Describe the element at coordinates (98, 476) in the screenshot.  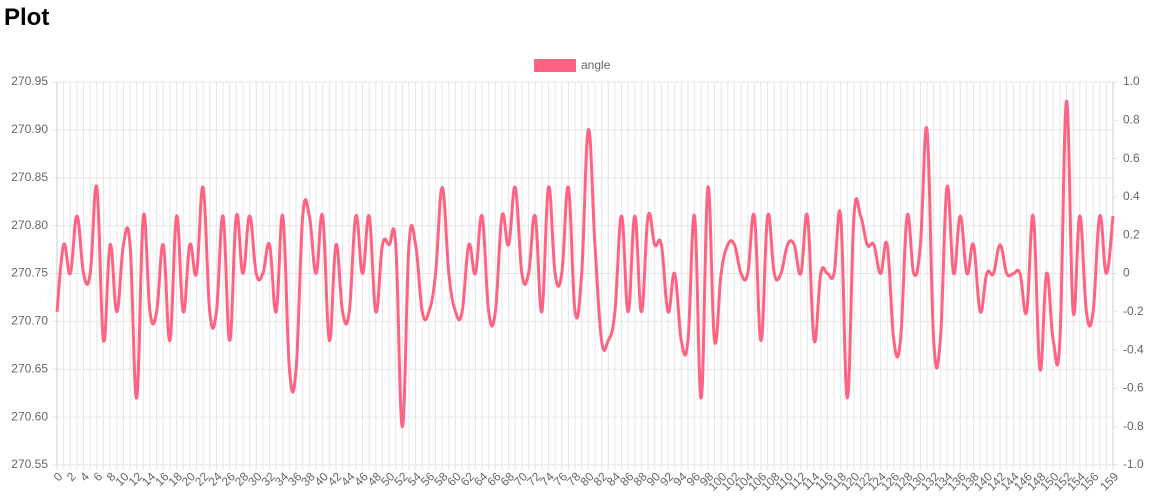
I see `x-tick-label: 6` at that location.